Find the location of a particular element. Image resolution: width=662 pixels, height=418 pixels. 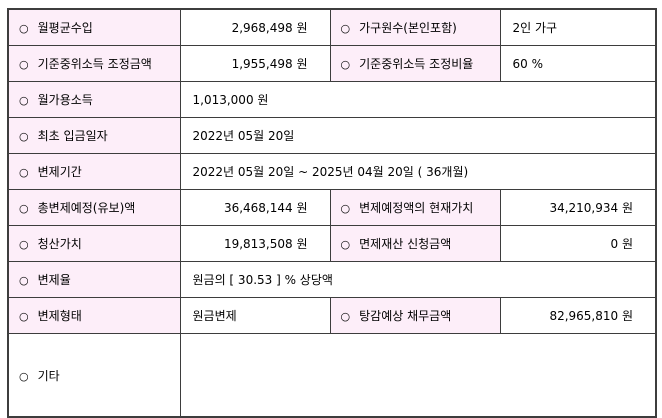

row-label-cell: ○ 변제예정액의 현재가치 is located at coordinates (415, 207).